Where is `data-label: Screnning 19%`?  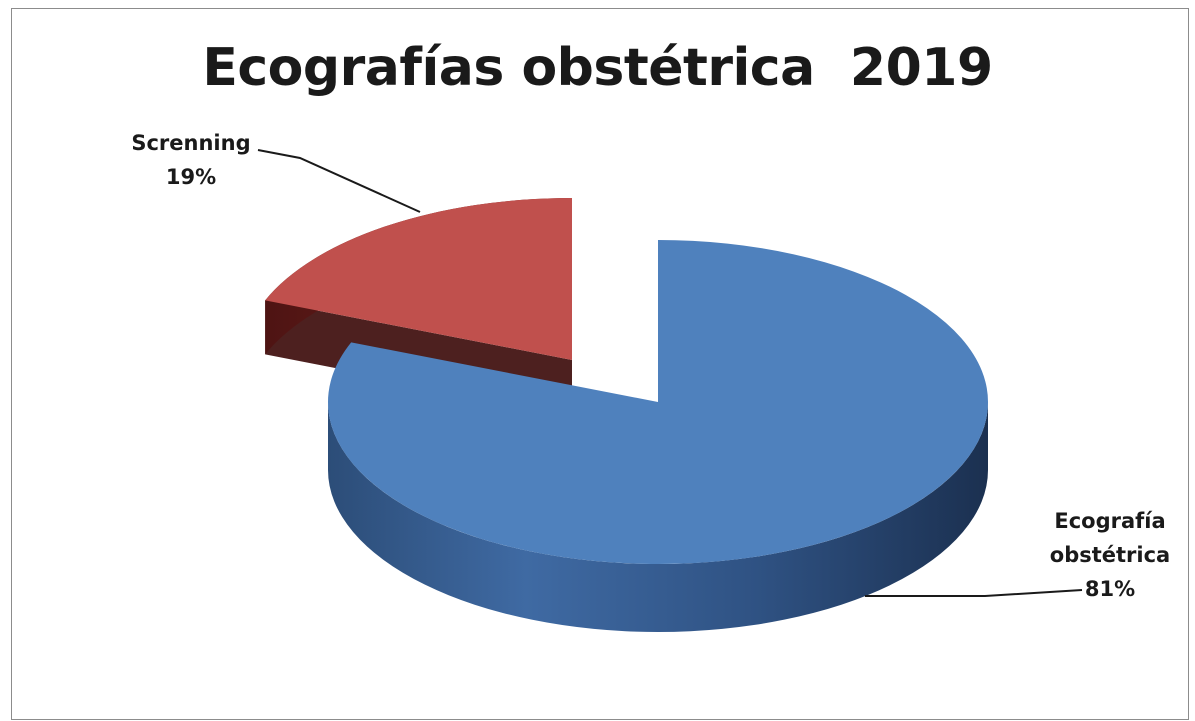
data-label: Screnning 19% is located at coordinates (190, 160).